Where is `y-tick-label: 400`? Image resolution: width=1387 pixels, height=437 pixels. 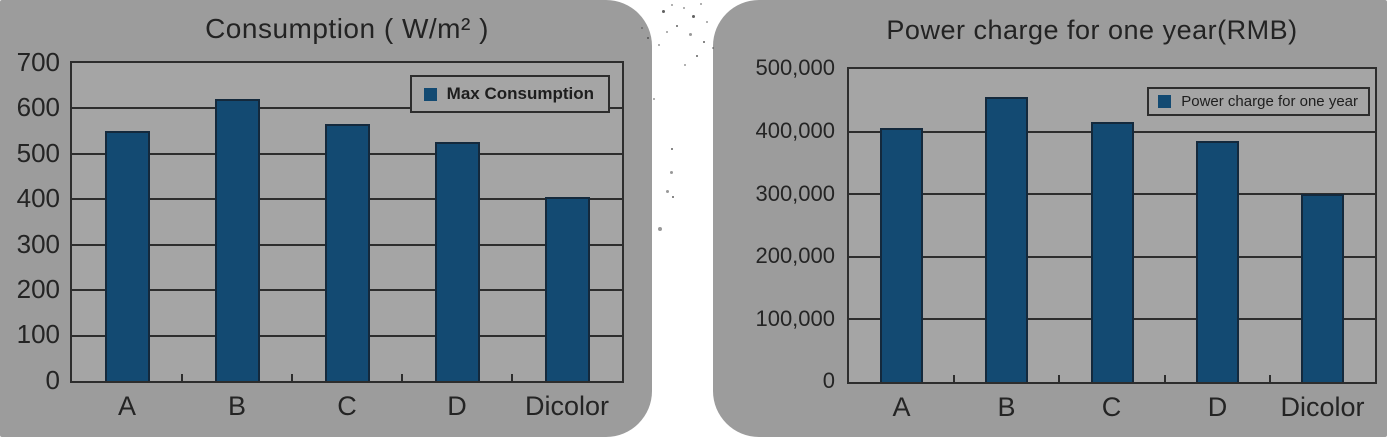 y-tick-label: 400 is located at coordinates (38, 198).